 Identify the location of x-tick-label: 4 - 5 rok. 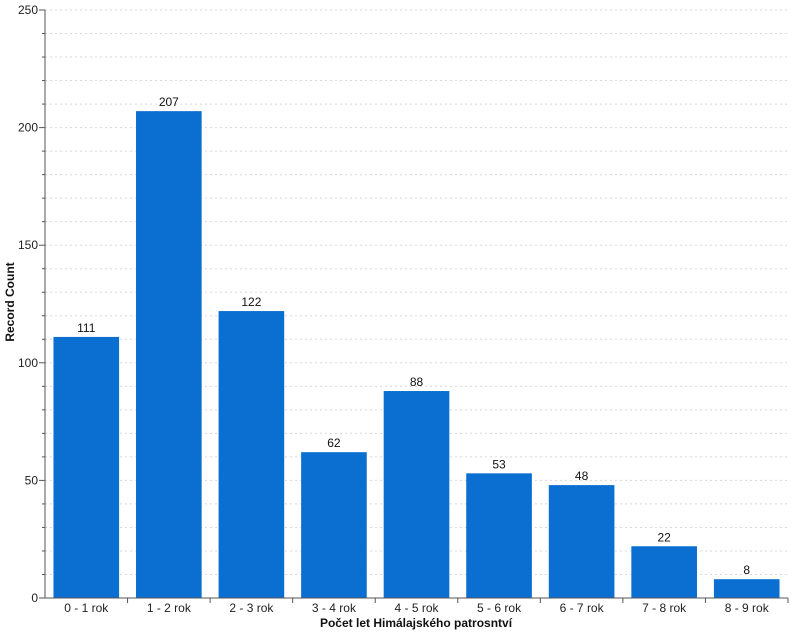
(416, 608).